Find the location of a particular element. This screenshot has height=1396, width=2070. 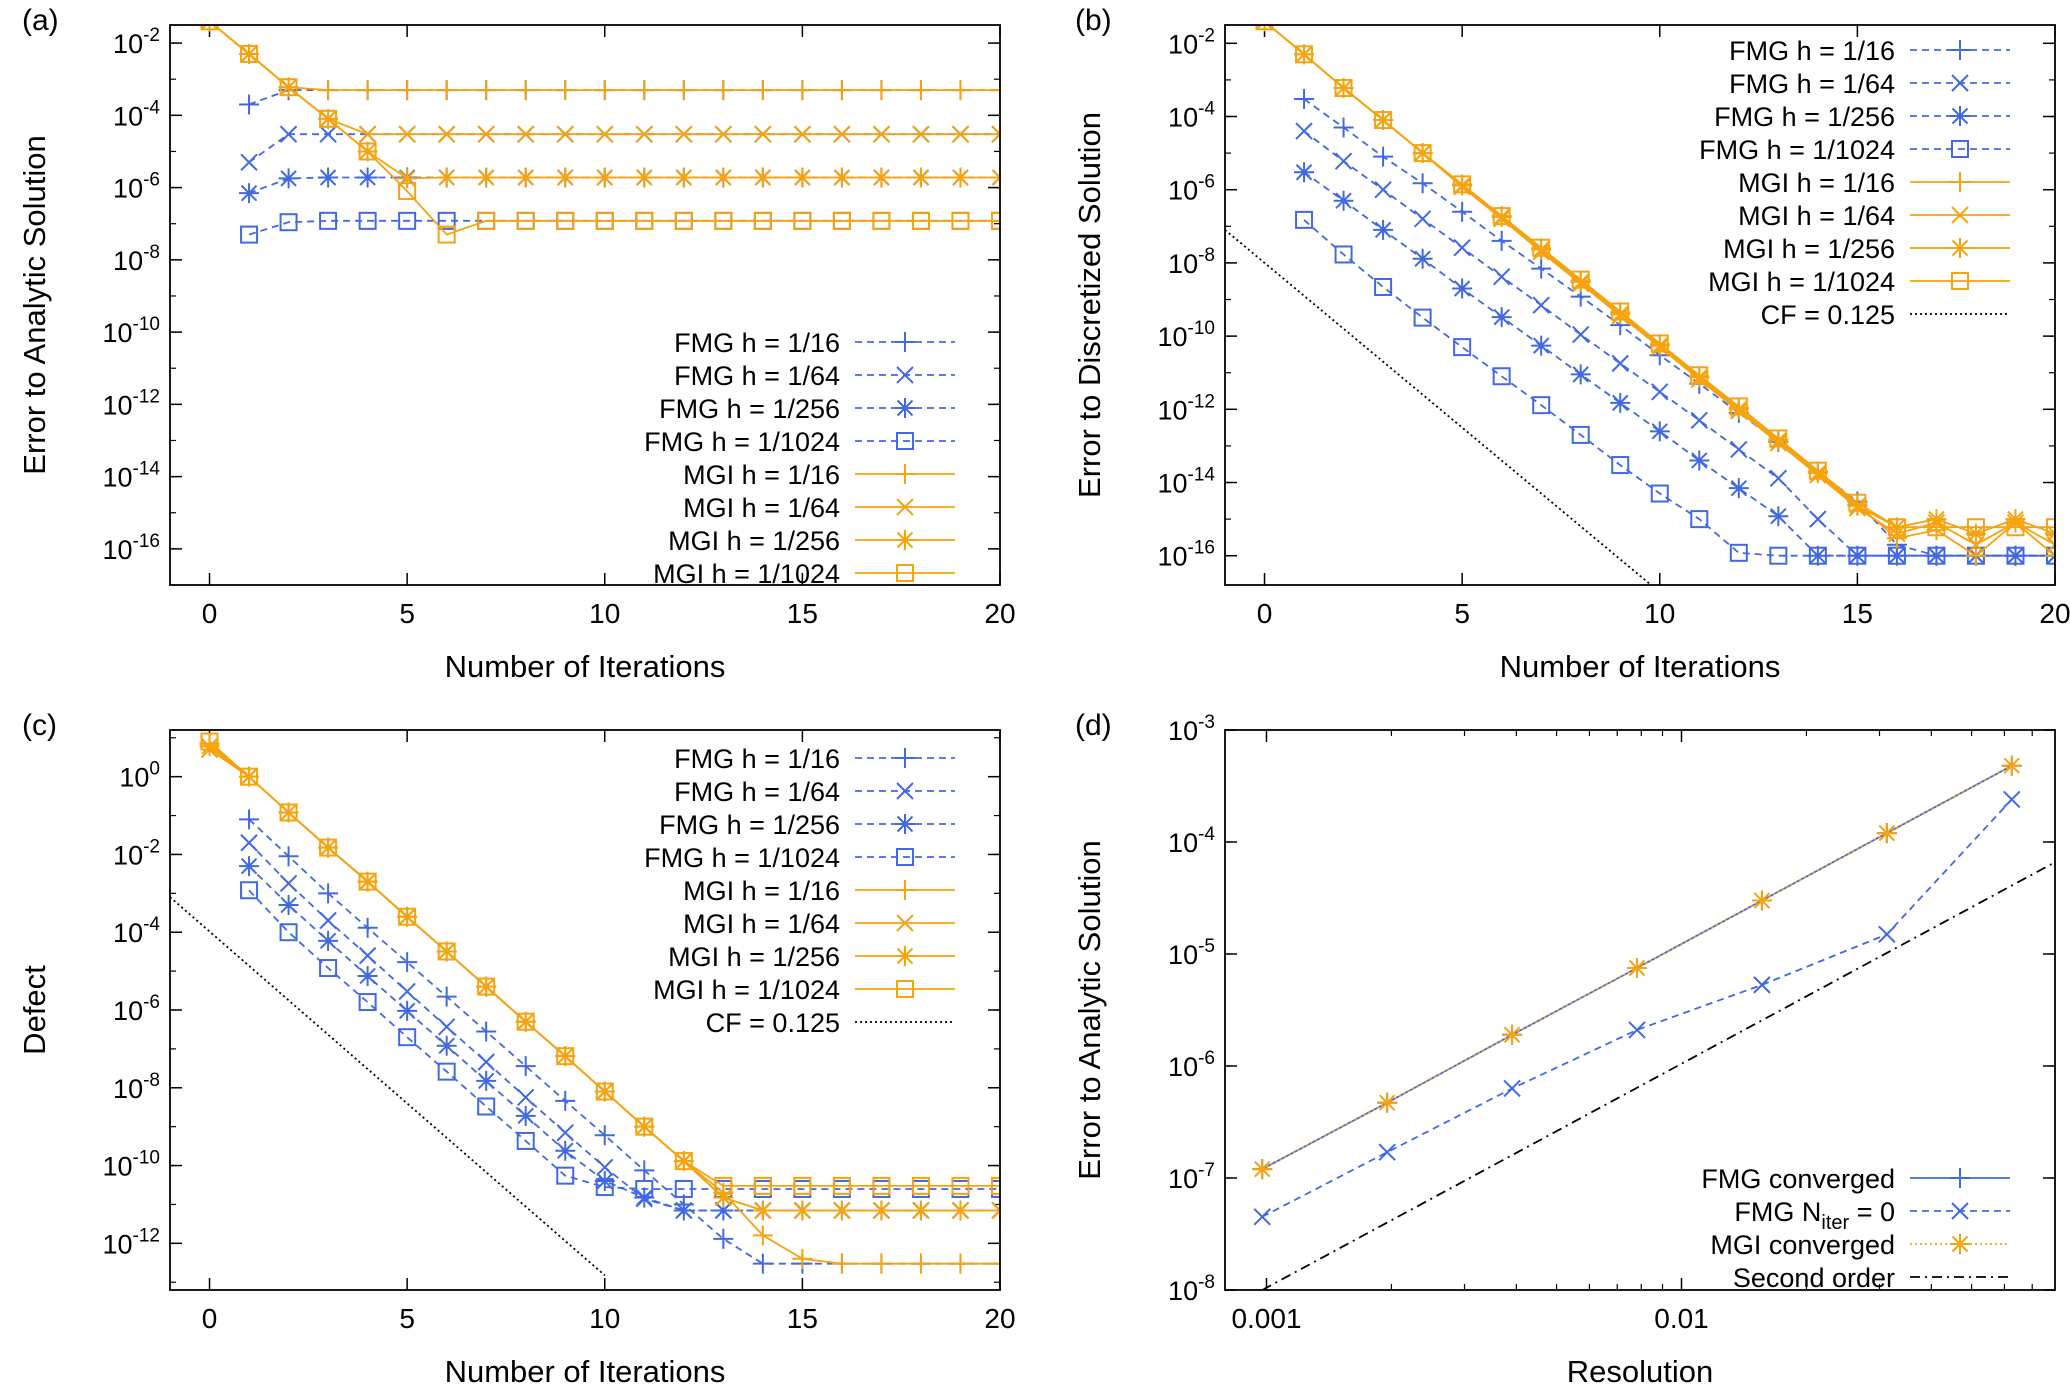

legend-entry: Second order is located at coordinates (1871, 1278).